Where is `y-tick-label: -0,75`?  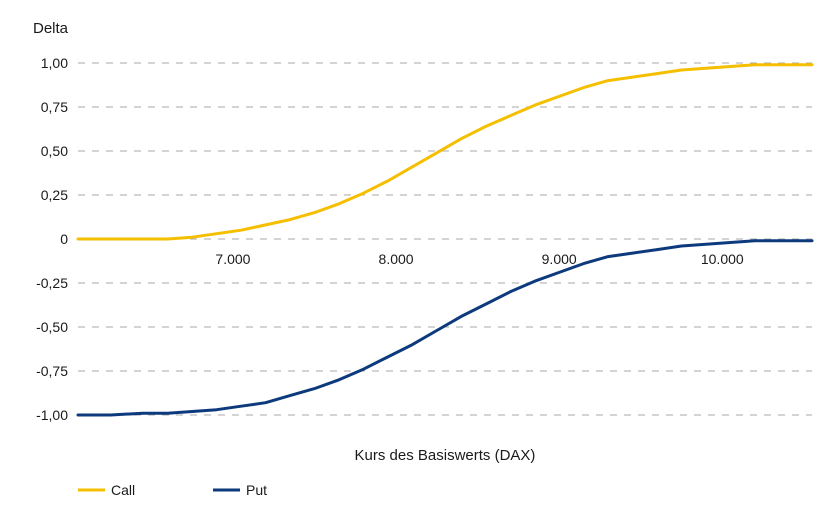
y-tick-label: -0,75 is located at coordinates (52, 371).